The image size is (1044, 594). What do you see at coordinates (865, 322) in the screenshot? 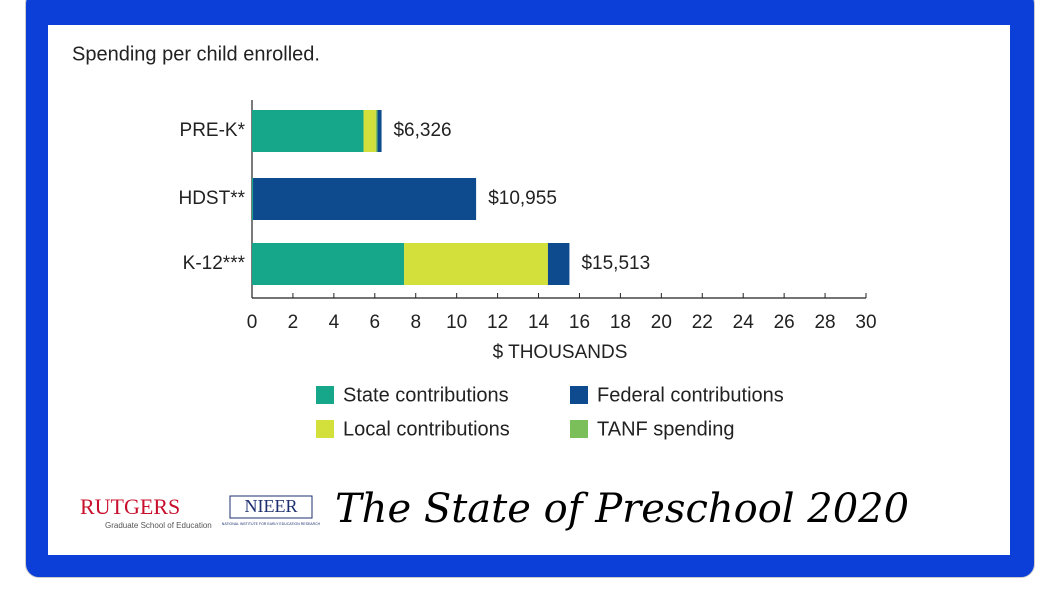
I see `x-tick-label: 30` at bounding box center [865, 322].